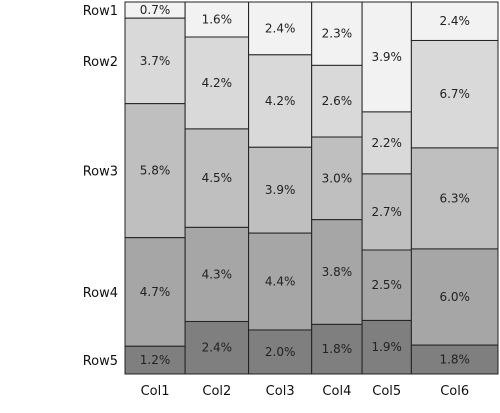 This screenshot has width=500, height=413. What do you see at coordinates (100, 293) in the screenshot?
I see `row-label: Row4` at bounding box center [100, 293].